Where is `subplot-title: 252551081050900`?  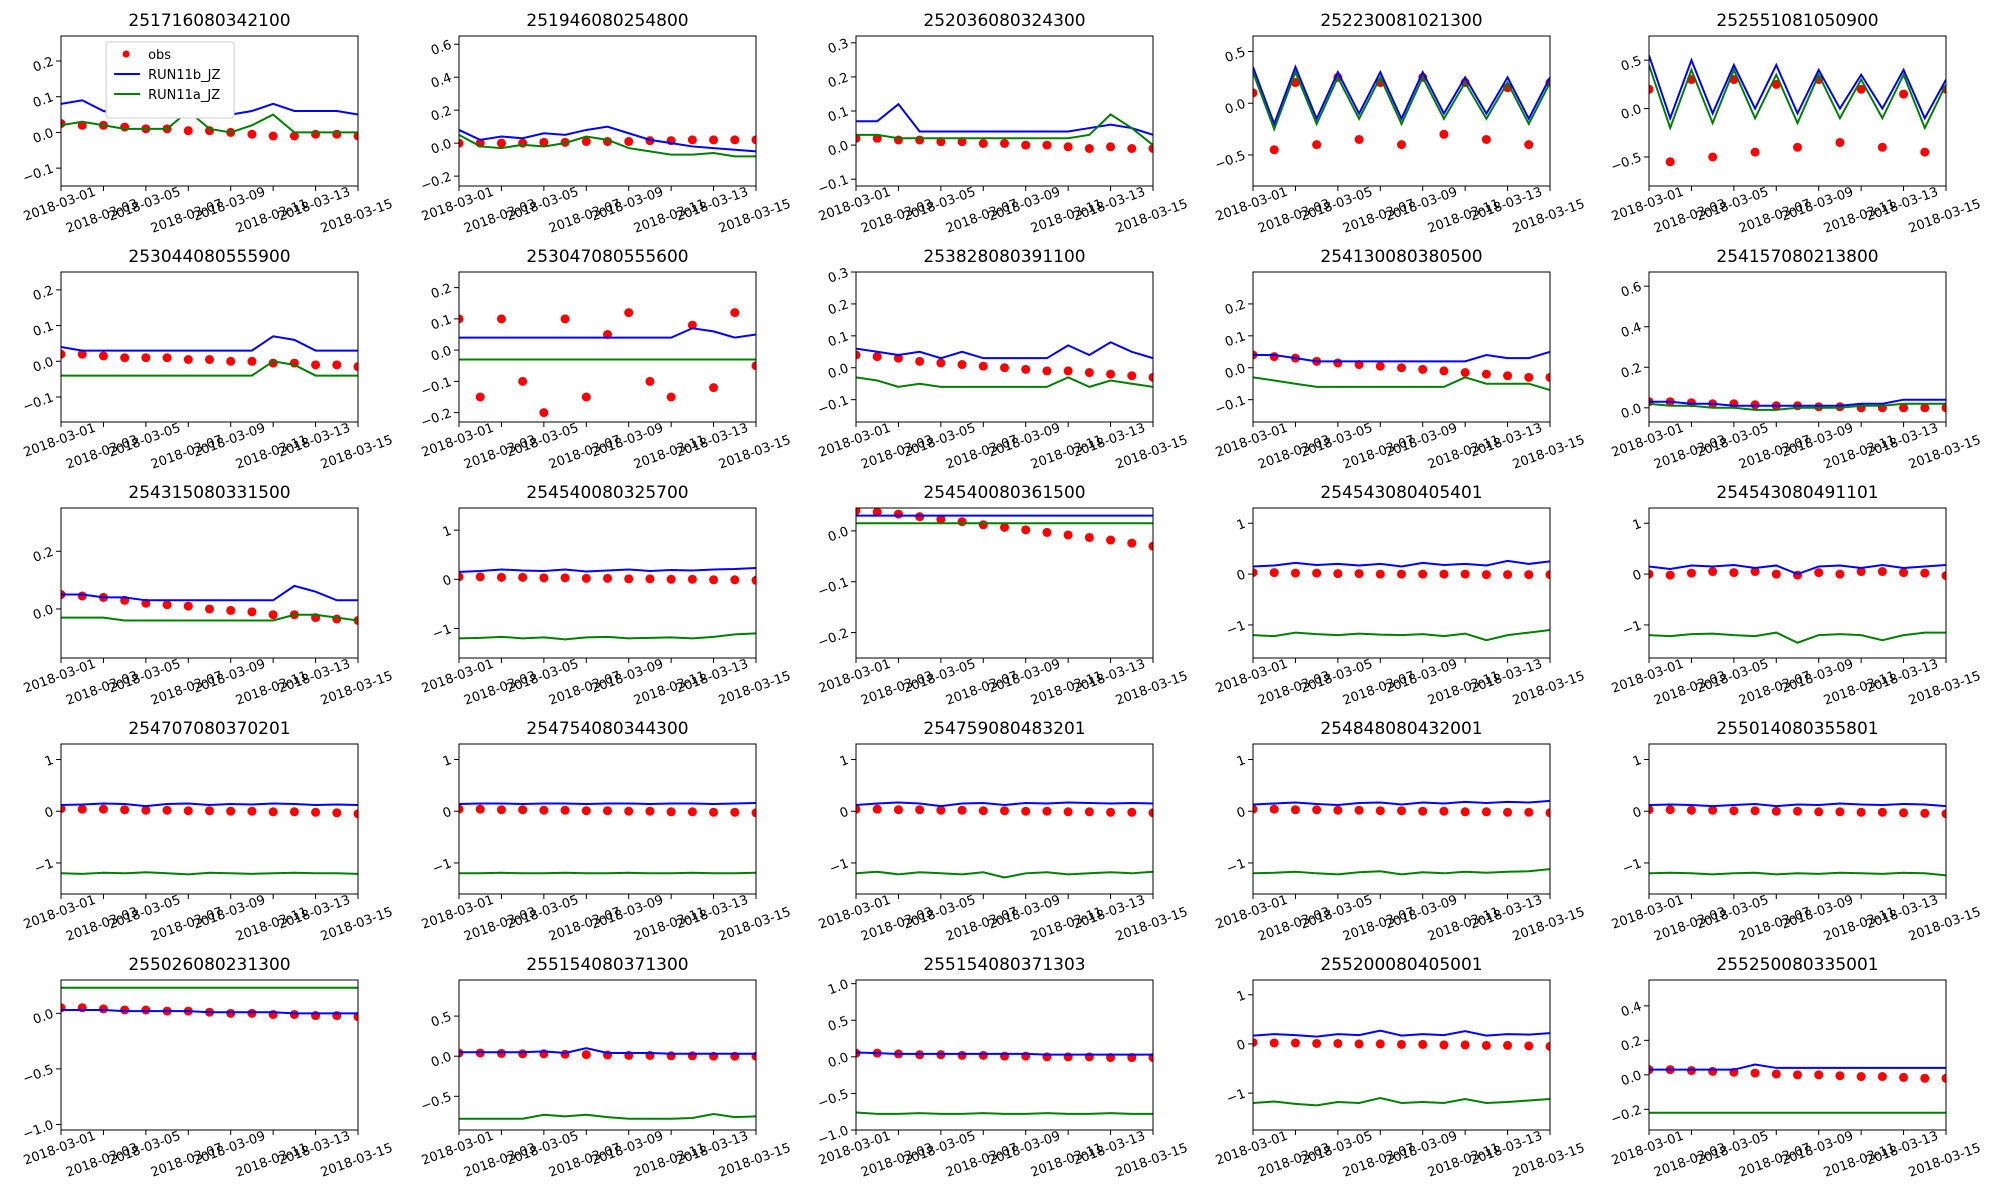 subplot-title: 252551081050900 is located at coordinates (1797, 21).